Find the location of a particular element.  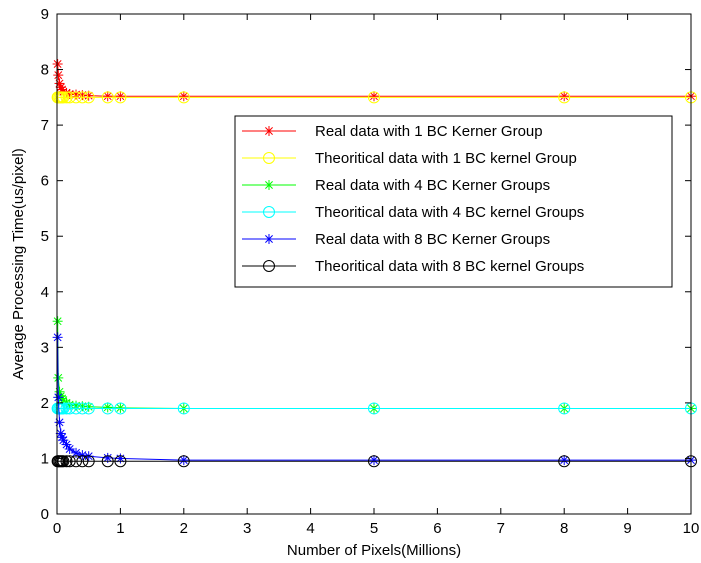

x-tick-label: 6 is located at coordinates (437, 528).